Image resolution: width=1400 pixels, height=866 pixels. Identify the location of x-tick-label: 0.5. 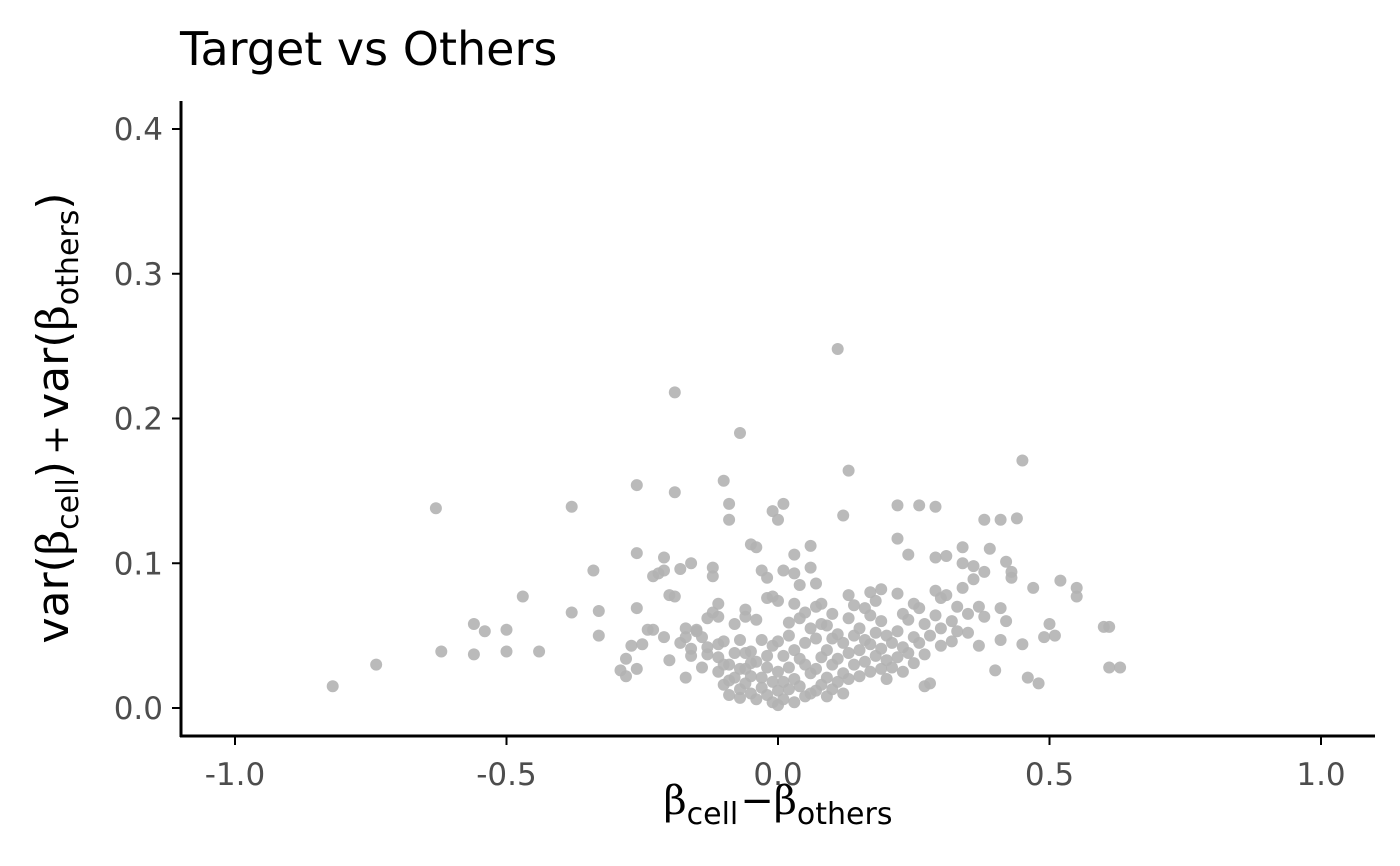
(1049, 775).